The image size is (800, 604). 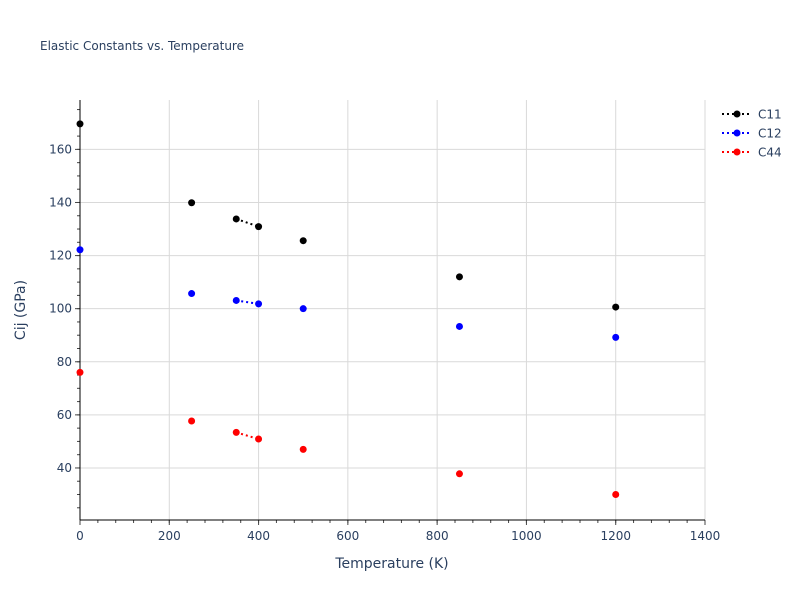 I want to click on x-tick-label: 800, so click(x=437, y=536).